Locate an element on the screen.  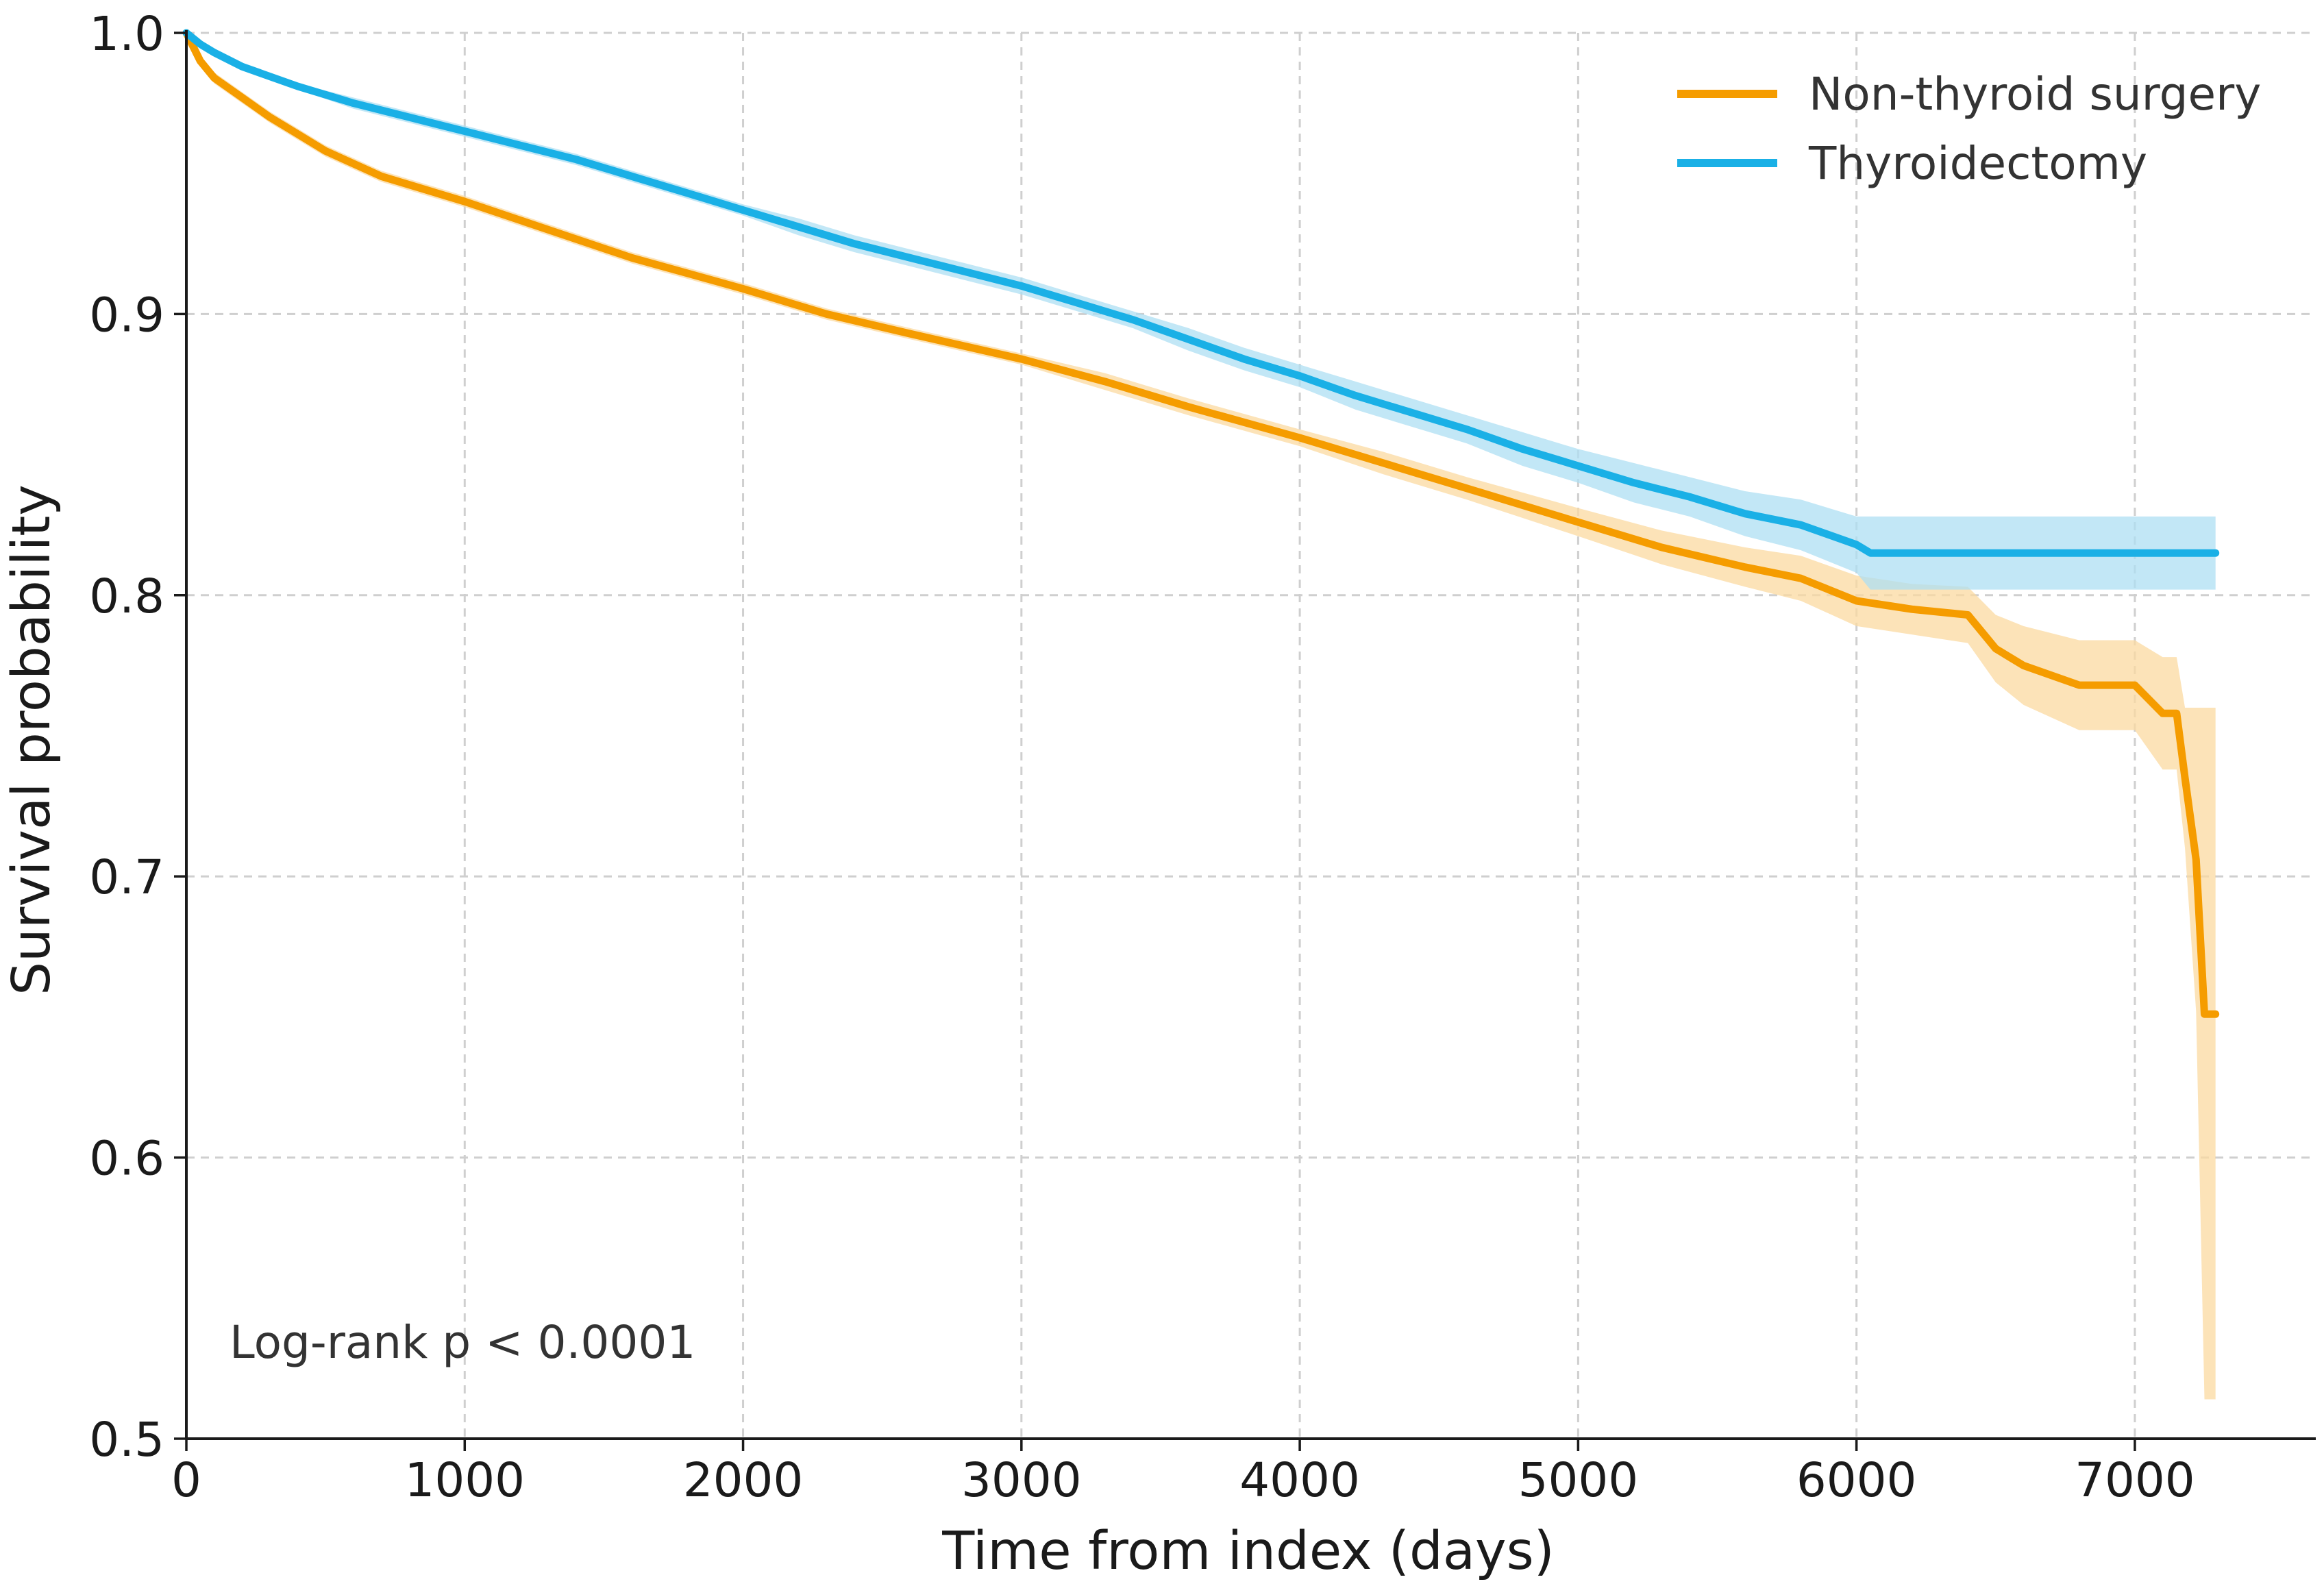
legend-label-non-thyroid: Non-thyroid surgery is located at coordinates (2035, 94).